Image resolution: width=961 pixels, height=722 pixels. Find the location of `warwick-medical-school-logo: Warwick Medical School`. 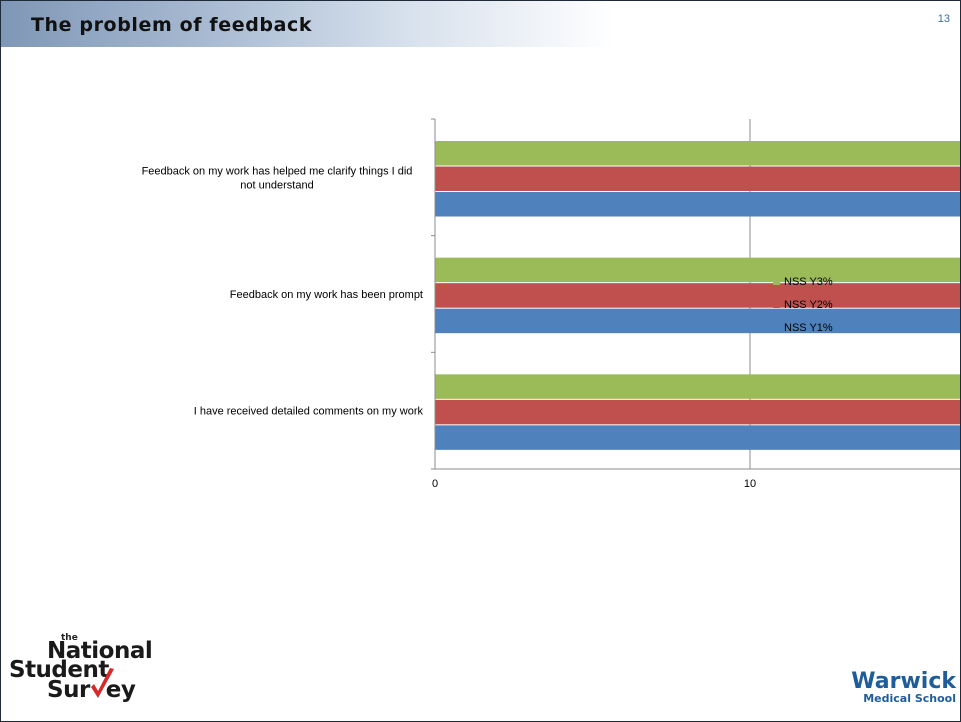

warwick-medical-school-logo: Warwick Medical School is located at coordinates (903, 688).